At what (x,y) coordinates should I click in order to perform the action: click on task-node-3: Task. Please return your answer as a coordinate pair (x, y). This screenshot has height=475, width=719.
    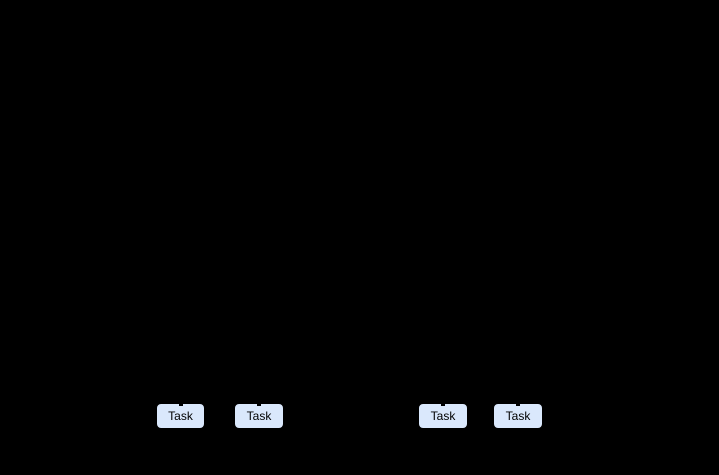
    Looking at the image, I should click on (443, 416).